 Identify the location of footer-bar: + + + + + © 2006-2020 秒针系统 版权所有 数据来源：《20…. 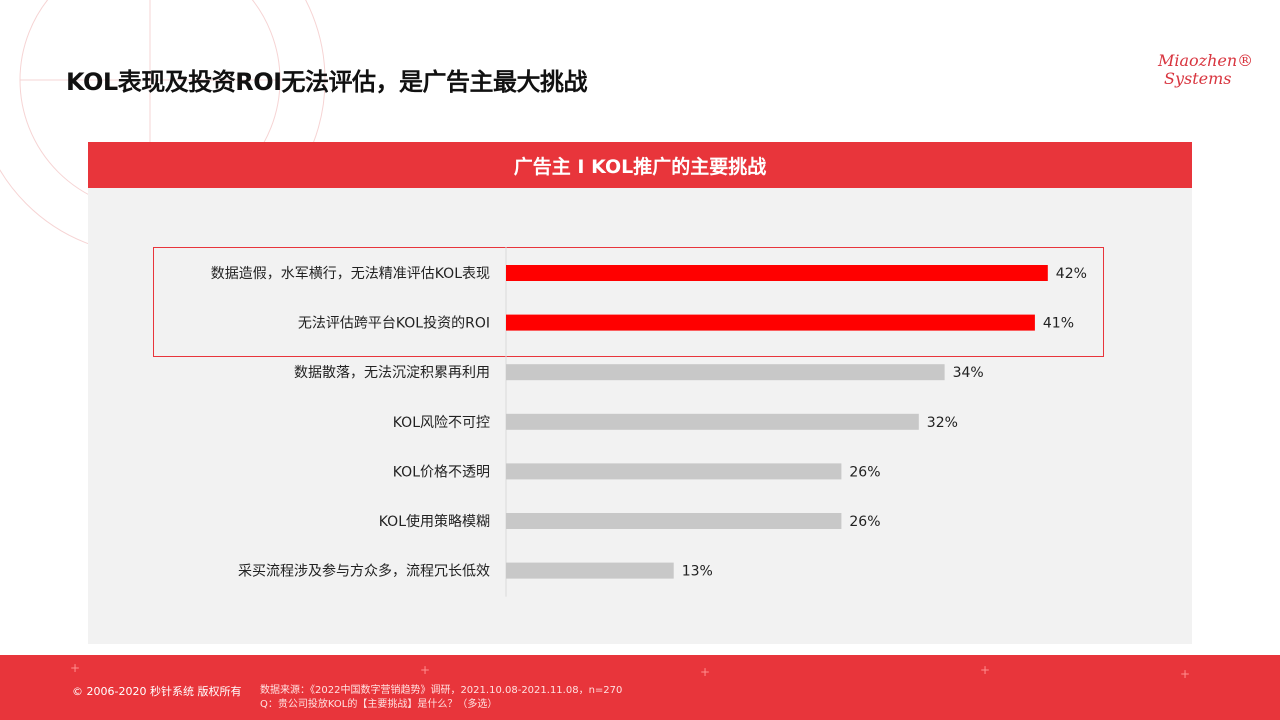
(640, 687).